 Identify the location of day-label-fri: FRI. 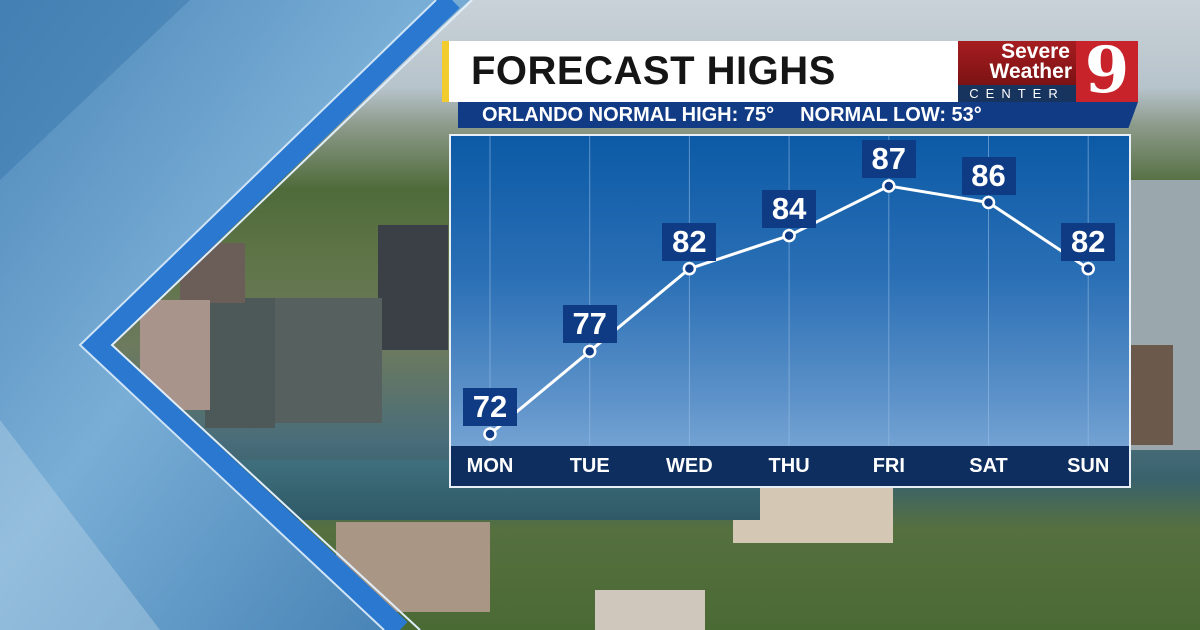
(888, 466).